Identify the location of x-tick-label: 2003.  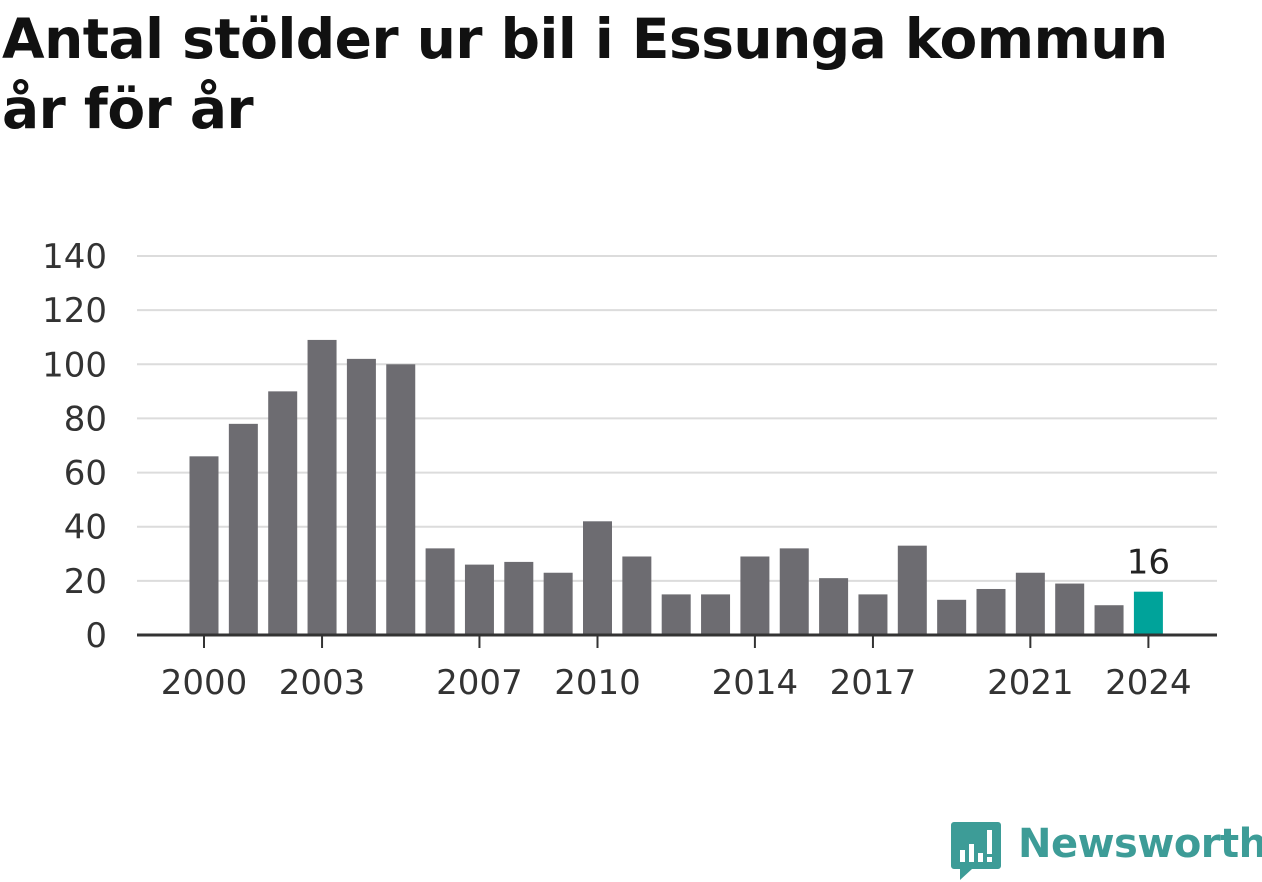
(322, 683).